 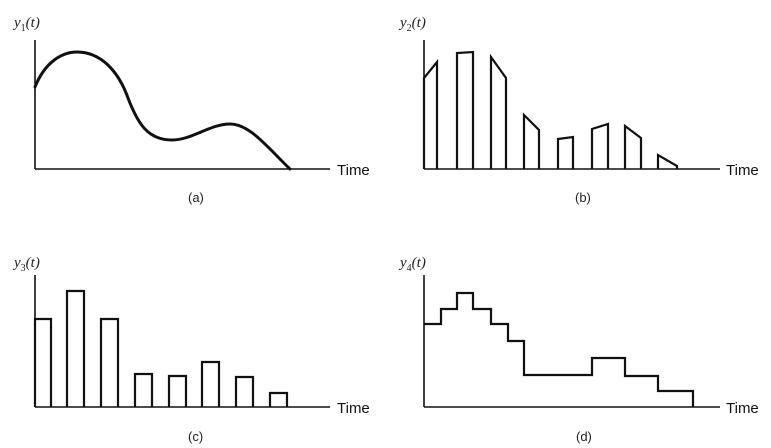 I want to click on panel-b-x-label: Time, so click(x=742, y=170).